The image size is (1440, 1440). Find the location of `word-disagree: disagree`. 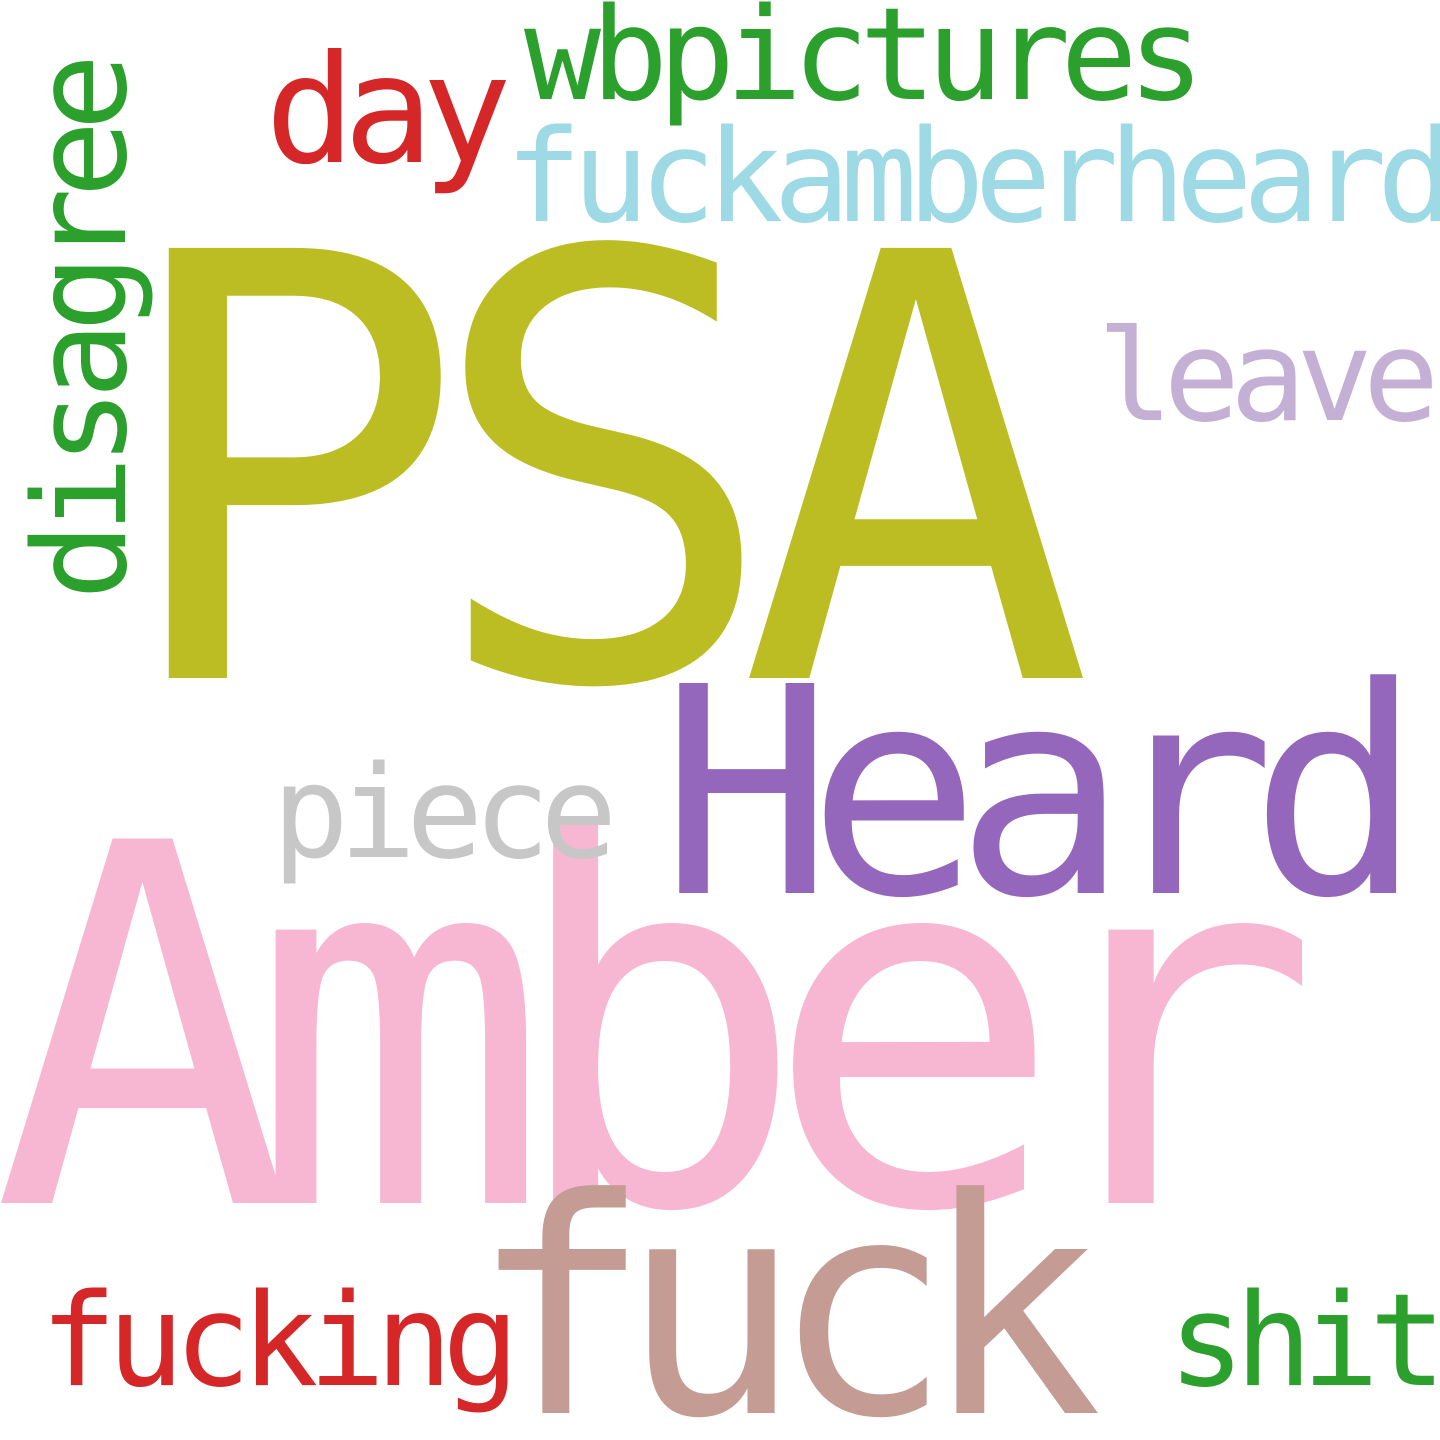

word-disagree: disagree is located at coordinates (81, 332).